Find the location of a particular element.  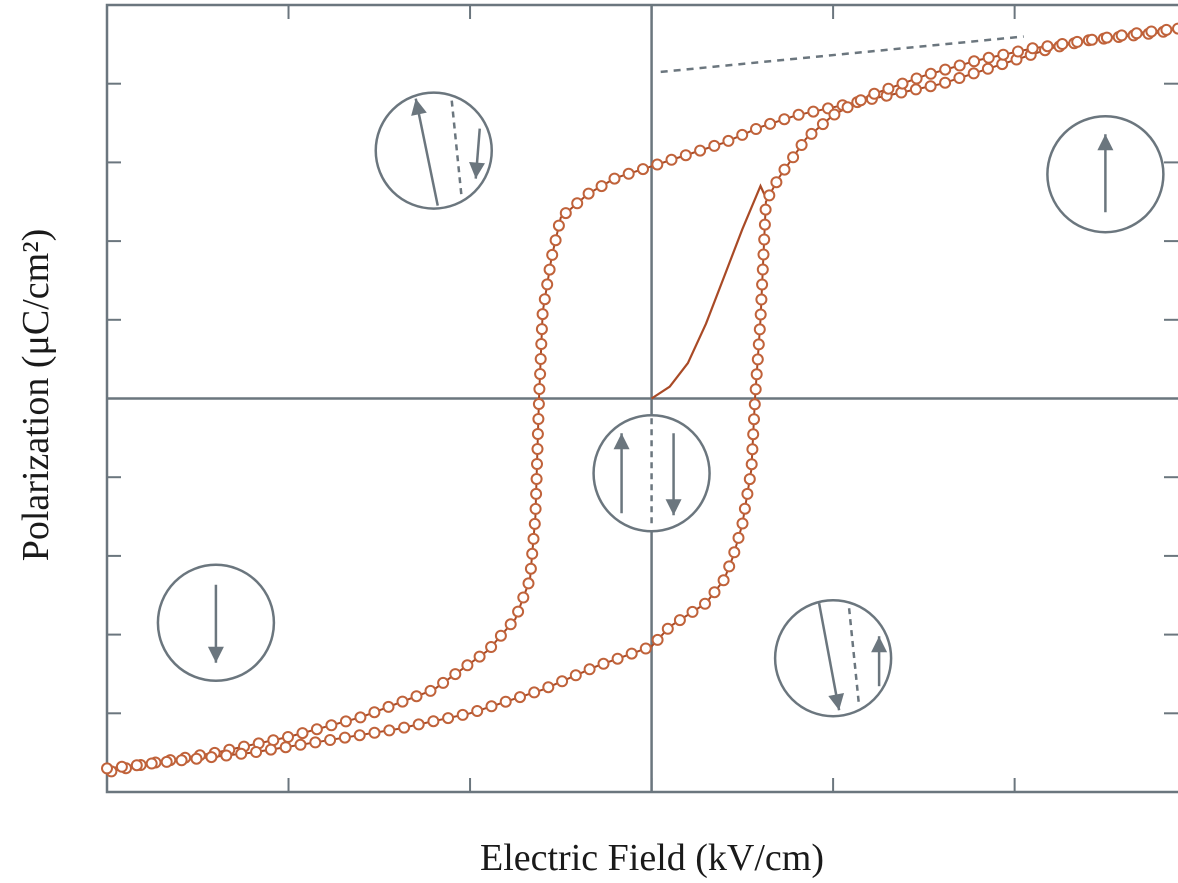

domain-up-icon is located at coordinates (1105, 174).